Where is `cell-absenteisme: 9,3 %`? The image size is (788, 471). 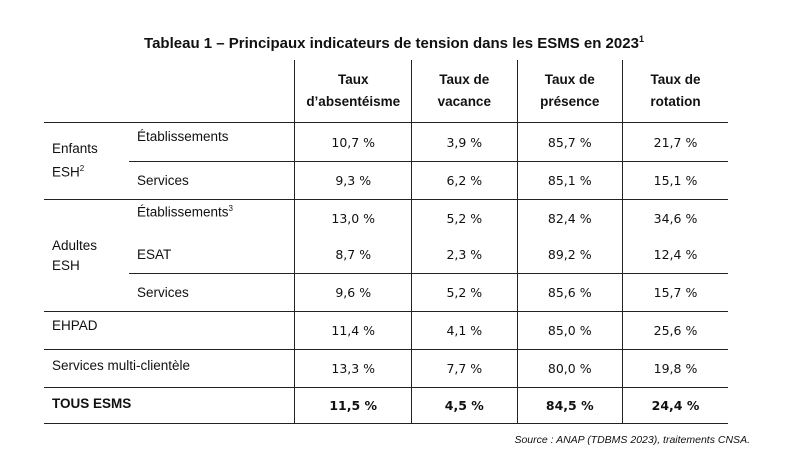 cell-absenteisme: 9,3 % is located at coordinates (353, 180).